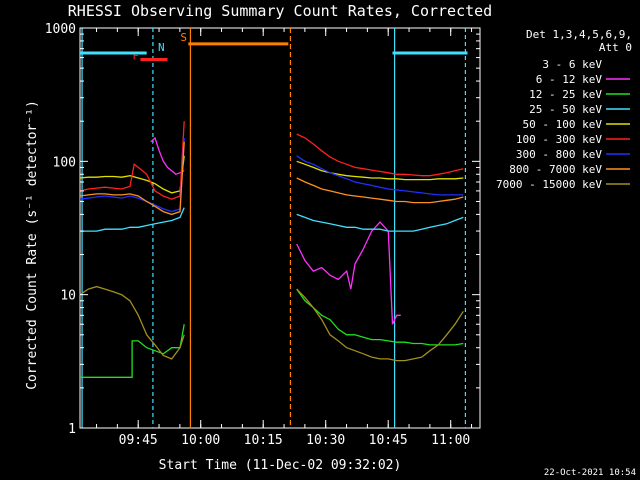 Image resolution: width=640 pixels, height=480 pixels. Describe the element at coordinates (450, 440) in the screenshot. I see `x-tick-label: 11:00` at that location.